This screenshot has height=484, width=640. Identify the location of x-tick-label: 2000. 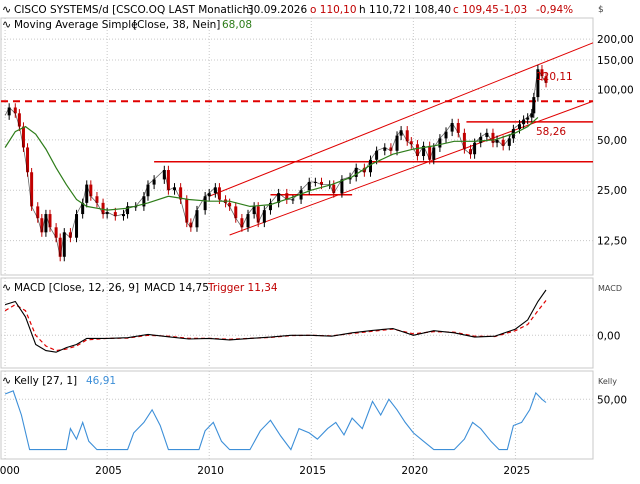
(10, 471).